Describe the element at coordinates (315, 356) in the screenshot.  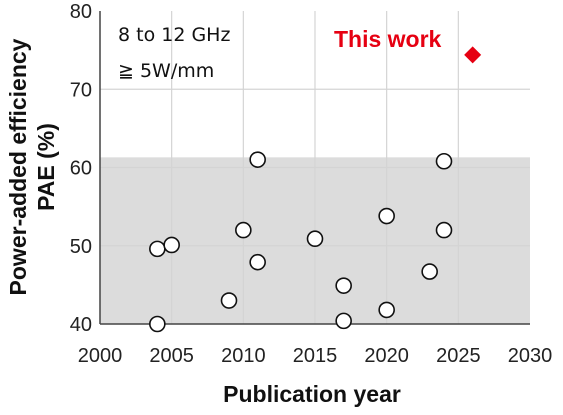
I see `x-tick-label-2015: 2015` at that location.